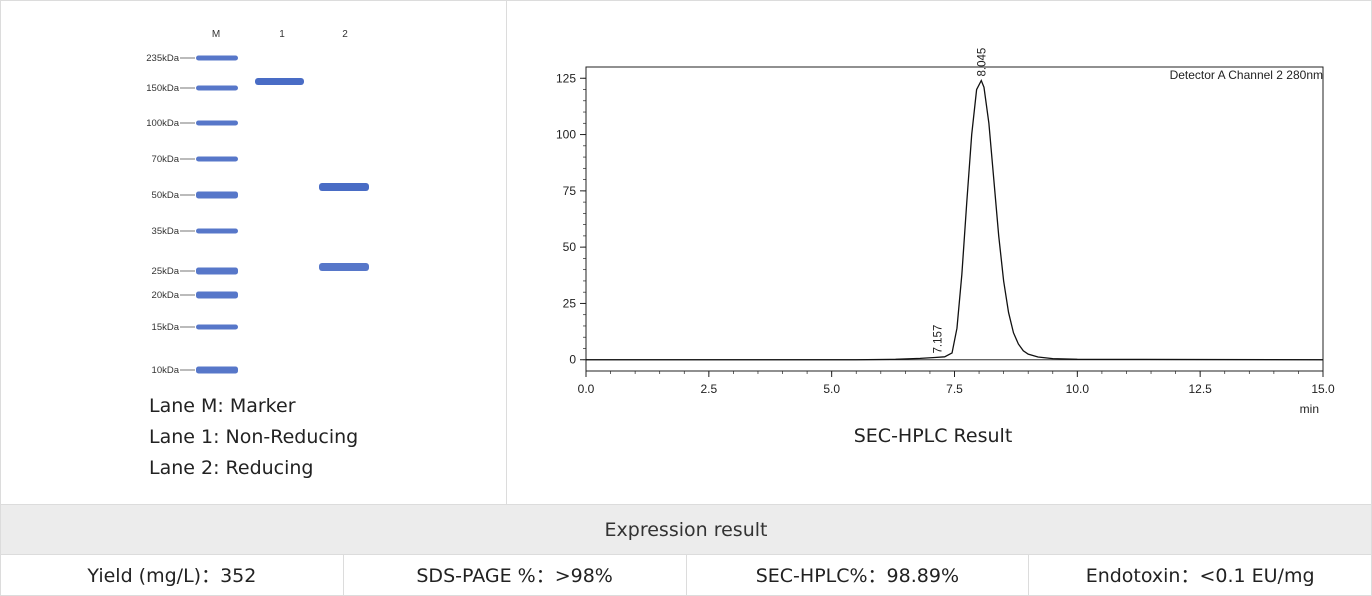 Image resolution: width=1372 pixels, height=596 pixels. What do you see at coordinates (166, 195) in the screenshot?
I see `marker-label: 50kDa` at bounding box center [166, 195].